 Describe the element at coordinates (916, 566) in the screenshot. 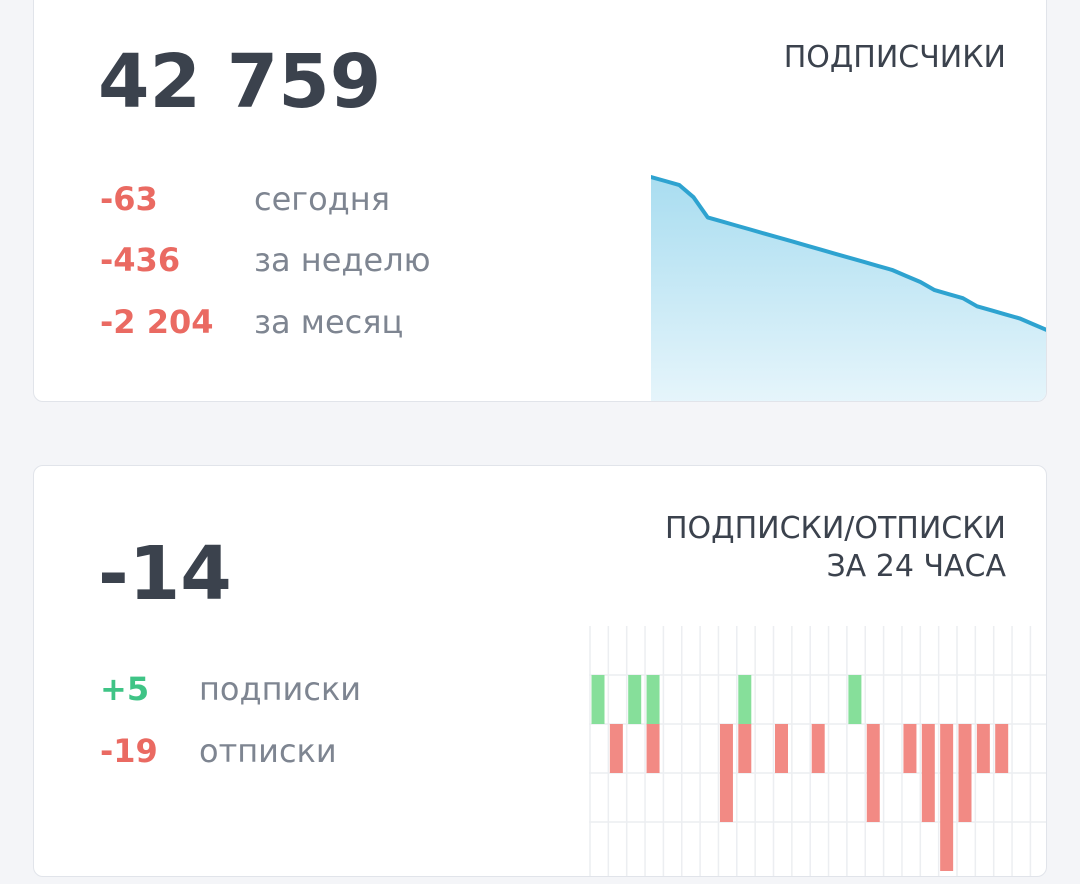

I see `daily-title-line2: ЗА 24 ЧАСА` at that location.